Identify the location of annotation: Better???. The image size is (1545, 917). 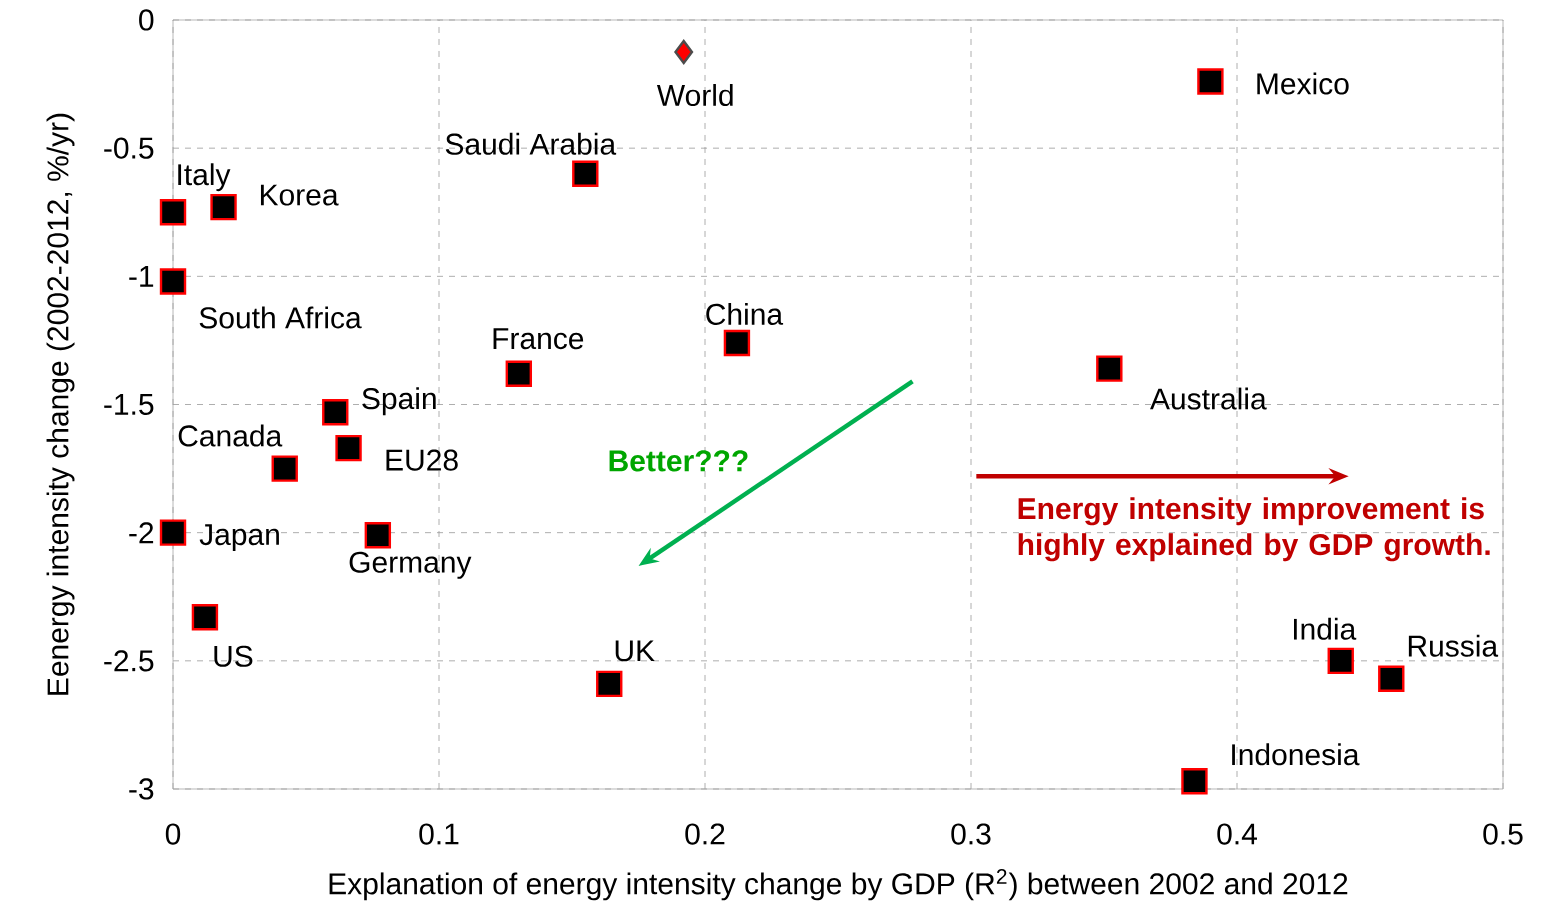
(678, 461).